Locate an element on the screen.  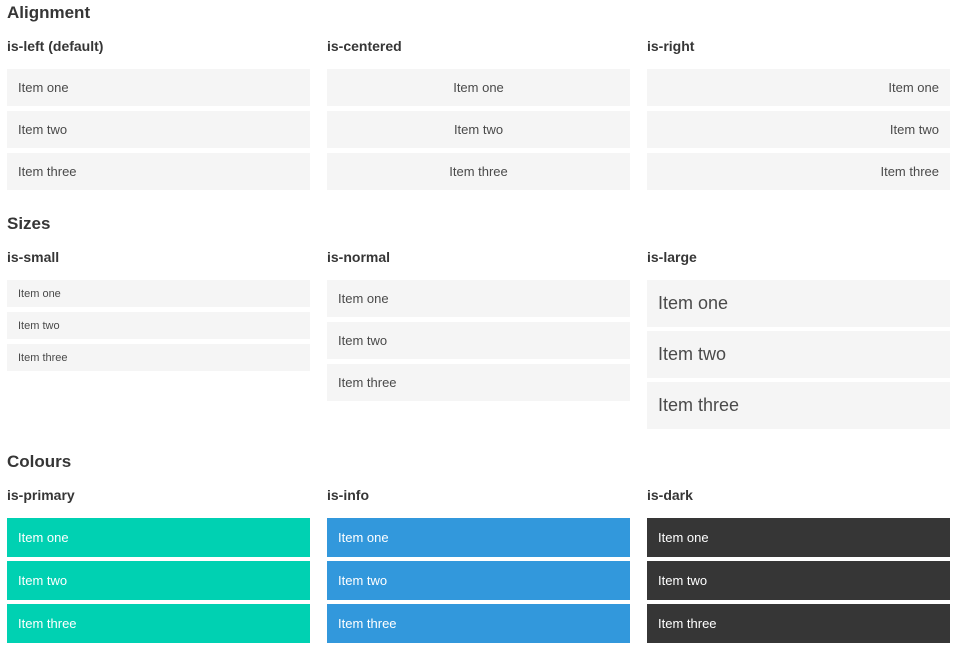
column-is-right: is-right Item one Item two Item three is located at coordinates (798, 116).